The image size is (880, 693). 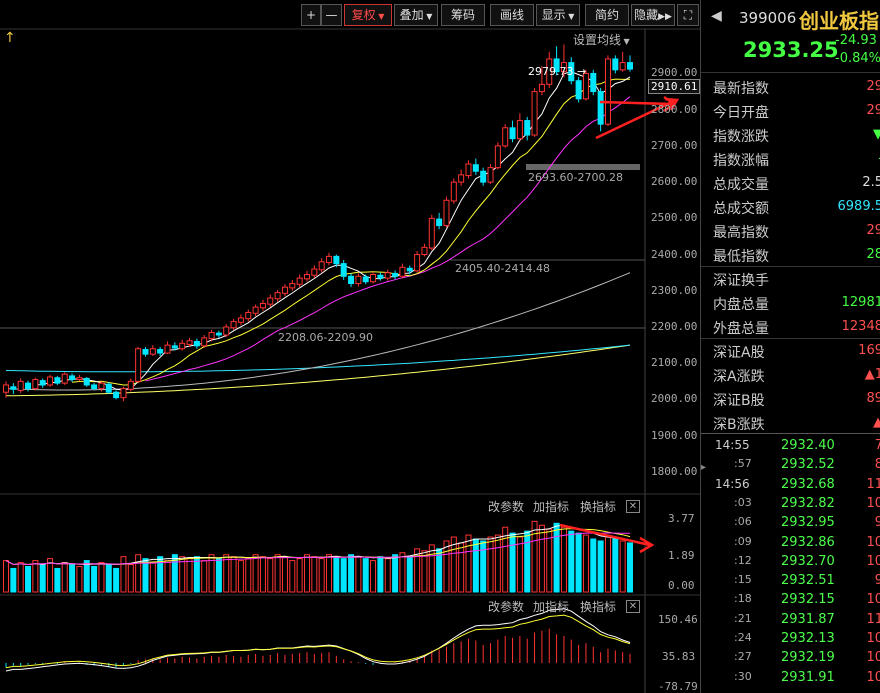 I want to click on tick-price: 2932.95, so click(x=808, y=523).